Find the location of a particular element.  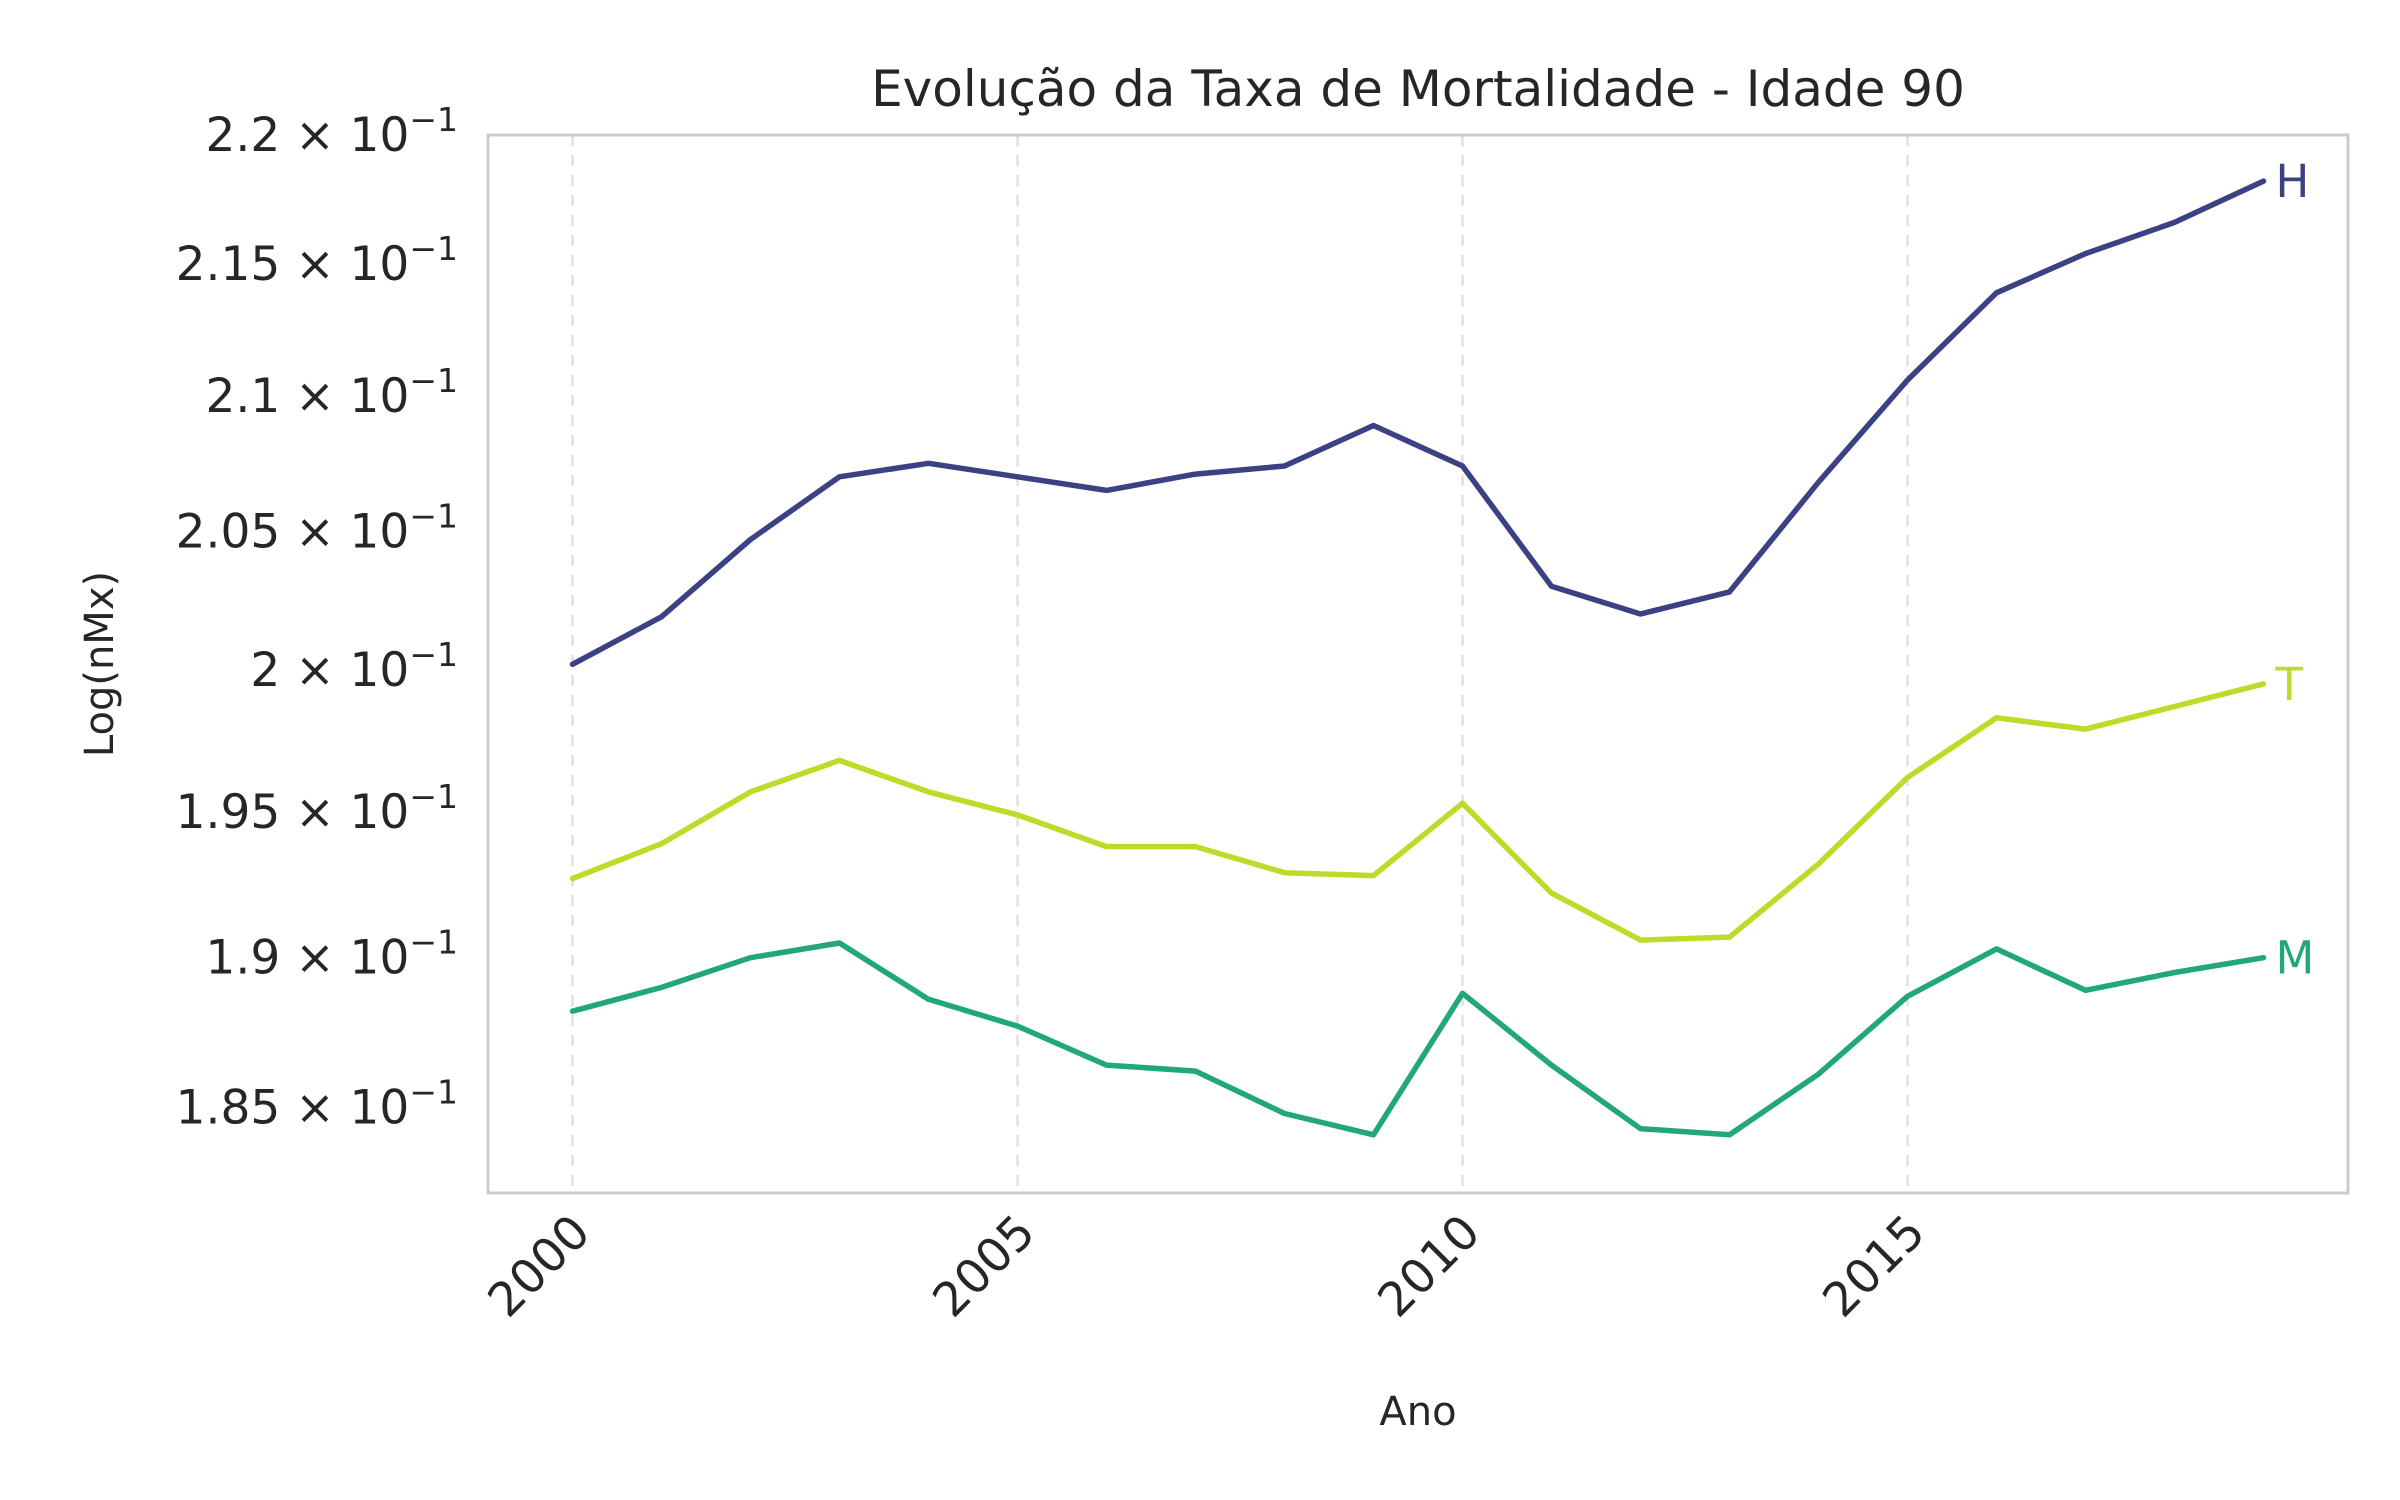

series-label-t: T is located at coordinates (2288, 684).